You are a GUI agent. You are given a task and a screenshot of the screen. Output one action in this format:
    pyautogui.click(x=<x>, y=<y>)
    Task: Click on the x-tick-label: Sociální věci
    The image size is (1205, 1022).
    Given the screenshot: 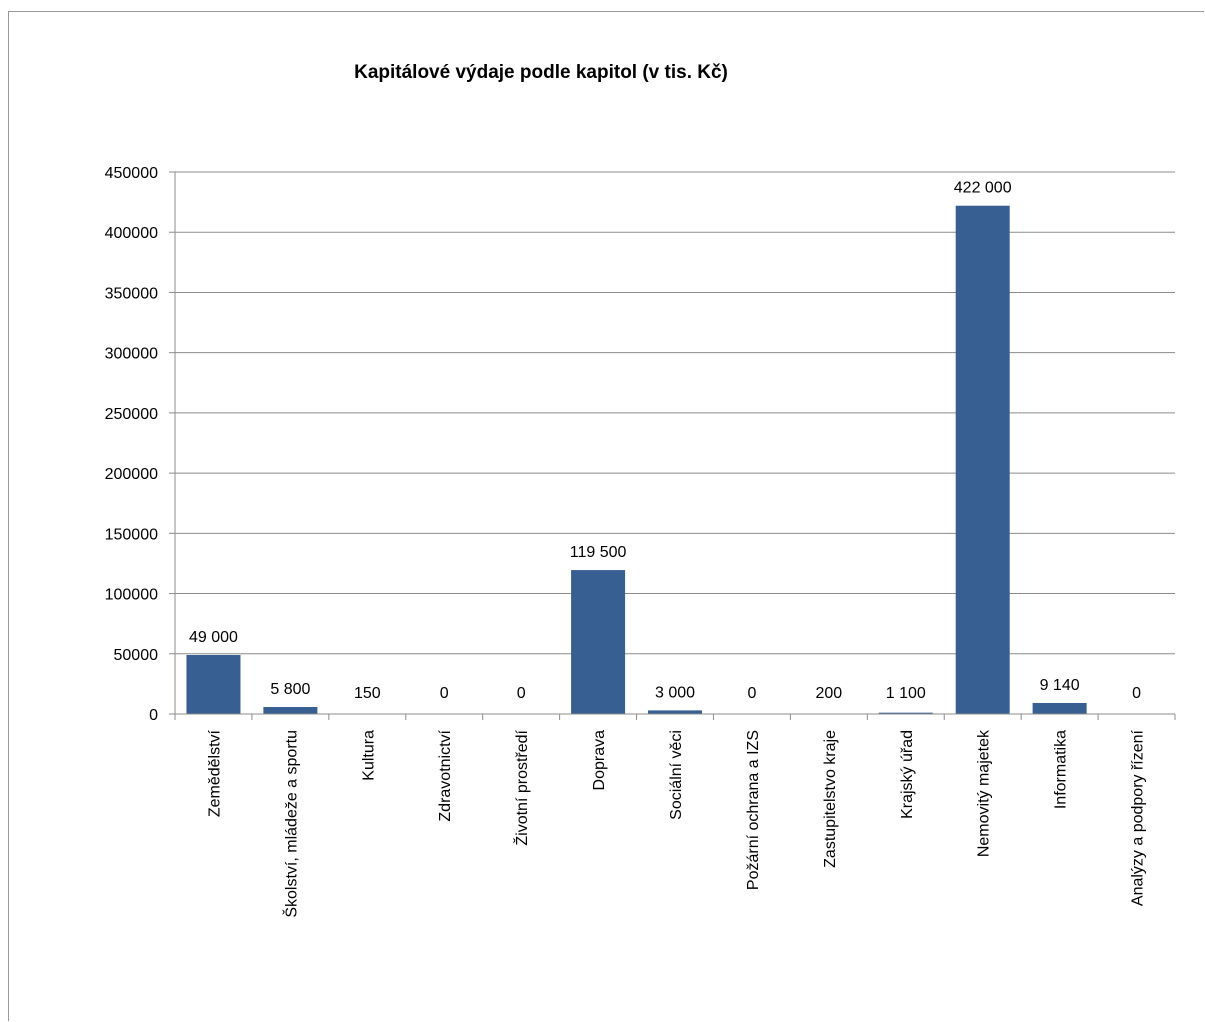 What is the action you would take?
    pyautogui.click(x=676, y=775)
    